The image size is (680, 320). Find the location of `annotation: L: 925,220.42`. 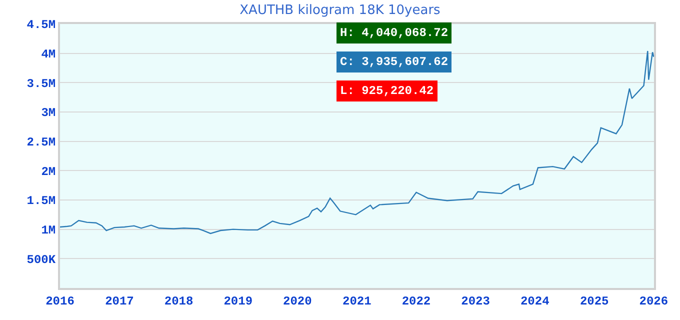

annotation: L: 925,220.42 is located at coordinates (387, 91).